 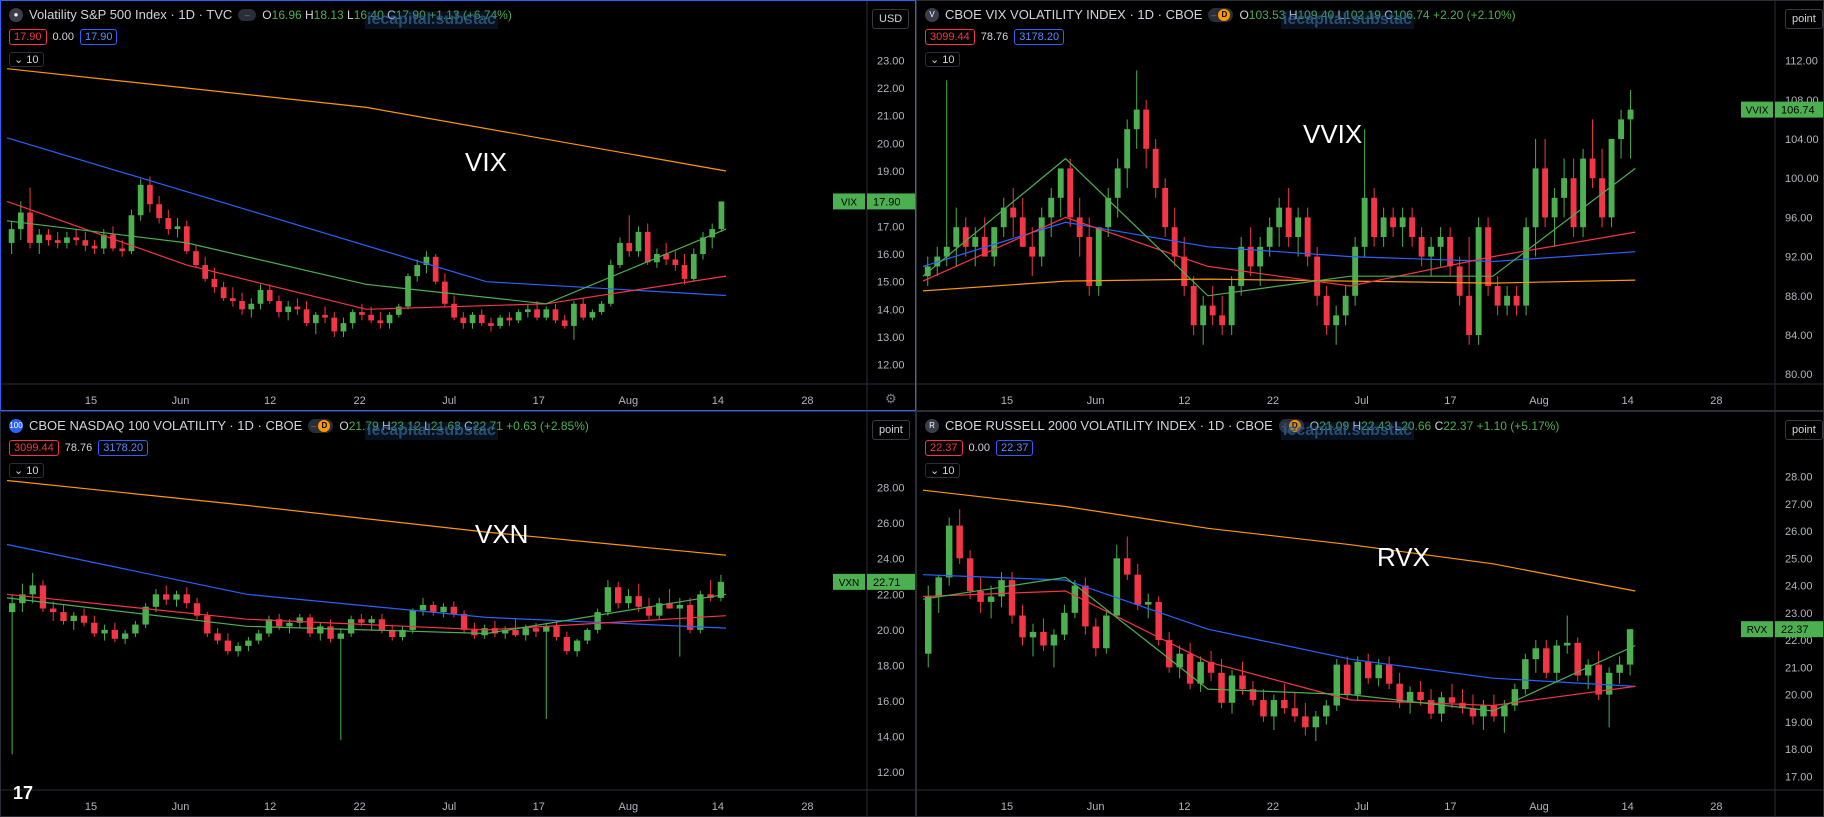 I want to click on price-tag-name: VXN, so click(x=849, y=583).